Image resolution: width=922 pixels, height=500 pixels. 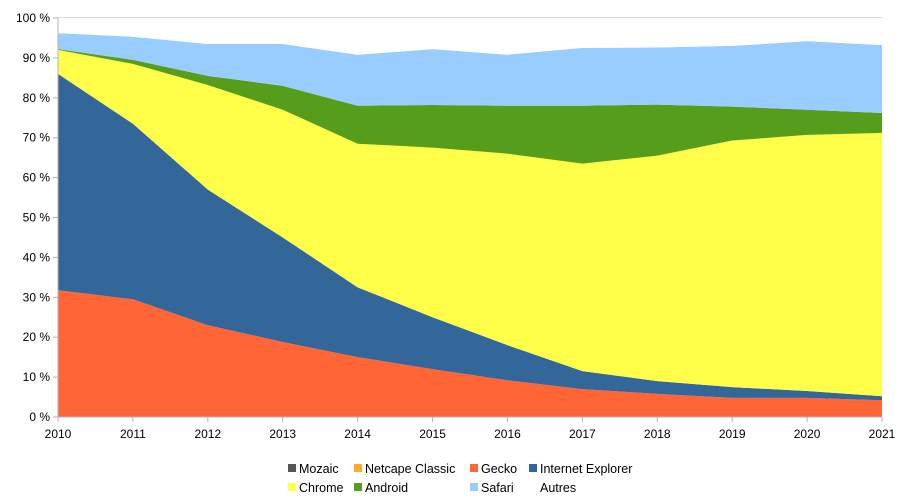 I want to click on legend-label: Safari, so click(x=497, y=488).